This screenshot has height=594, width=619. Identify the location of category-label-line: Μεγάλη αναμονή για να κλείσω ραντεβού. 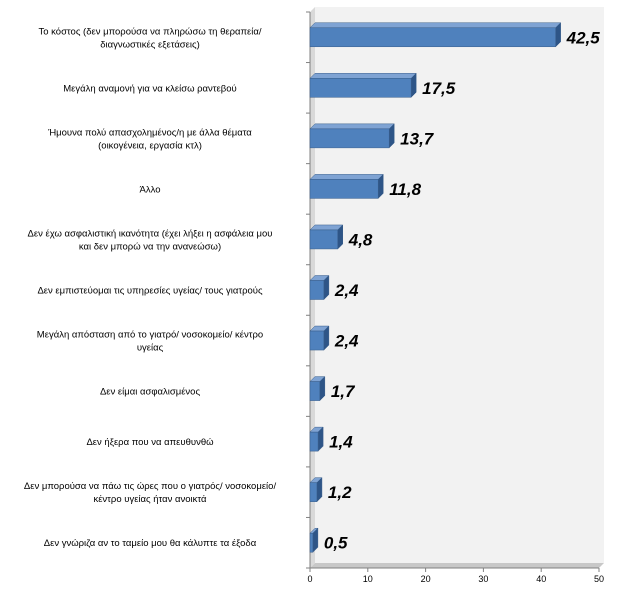
(149, 88).